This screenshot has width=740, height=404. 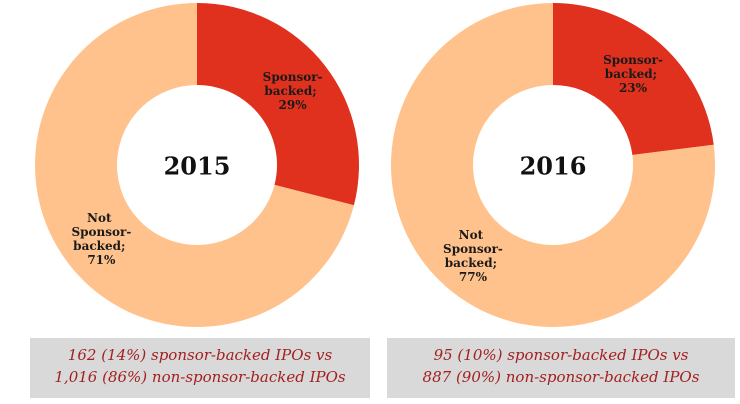 I want to click on chart-title: 2016, so click(x=553, y=166).